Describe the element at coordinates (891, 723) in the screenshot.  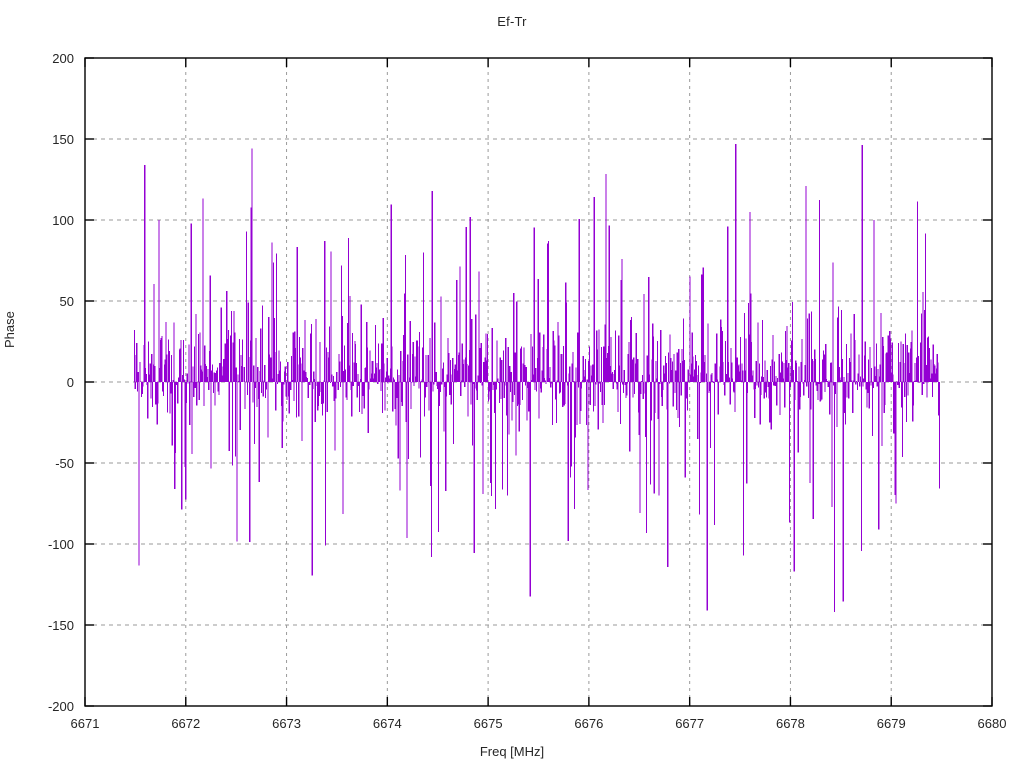
I see `x-tick-label: 6679` at that location.